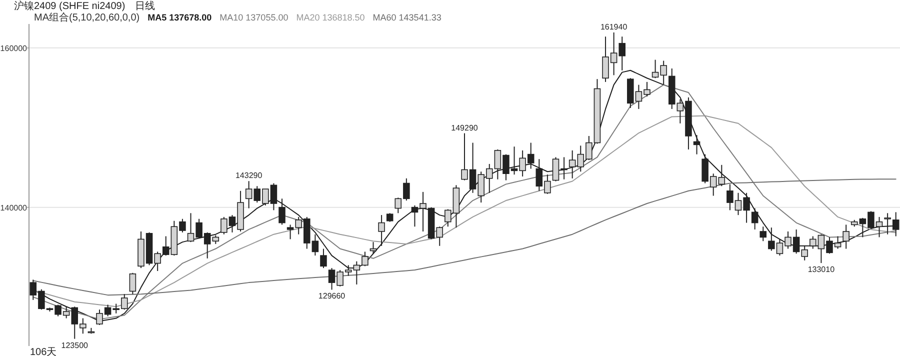 This screenshot has width=900, height=356. What do you see at coordinates (249, 175) in the screenshot?
I see `annotation: 143290` at bounding box center [249, 175].